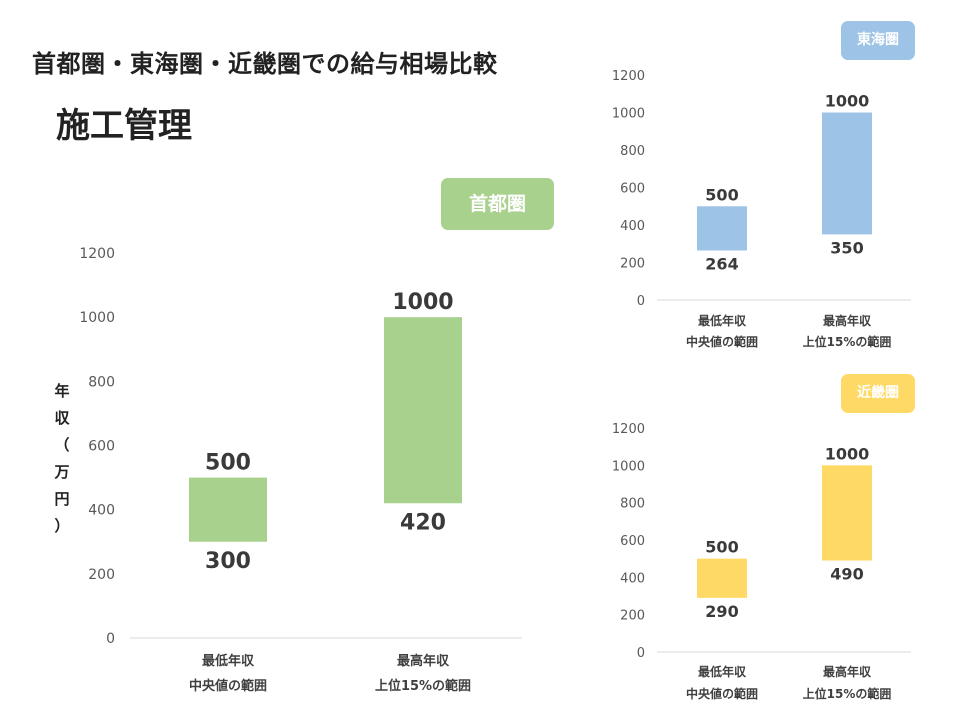 The image size is (960, 720). What do you see at coordinates (497, 204) in the screenshot?
I see `region-badge-shuto: 首都圏` at bounding box center [497, 204].